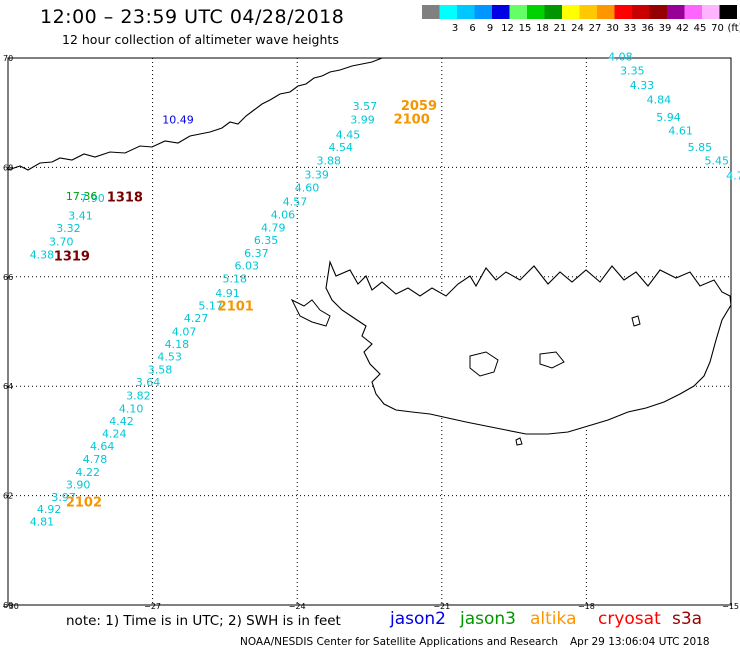 Image resolution: width=740 pixels, height=650 pixels. I want to click on lon-tick-label: −24, so click(297, 606).